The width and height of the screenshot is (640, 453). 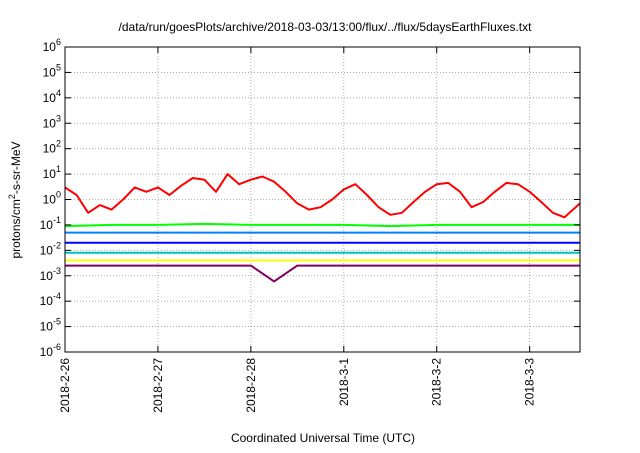 What do you see at coordinates (50, 325) in the screenshot?
I see `y-tick-label: 10⁻⁵` at bounding box center [50, 325].